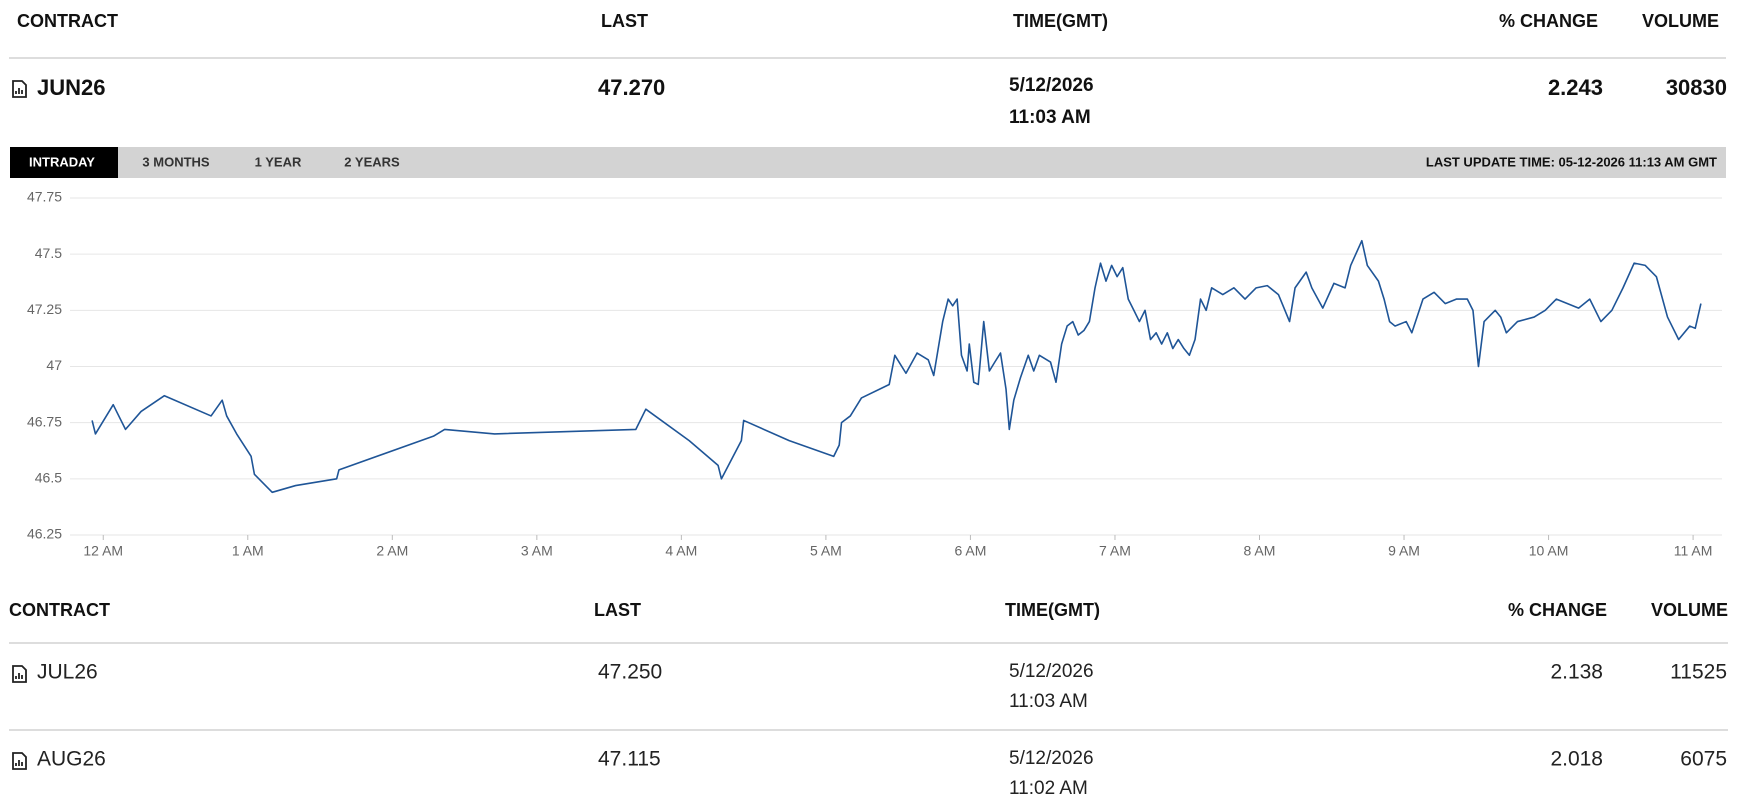 This screenshot has height=809, width=1737. Describe the element at coordinates (176, 161) in the screenshot. I see `range-tab: 3 MONTHS` at that location.